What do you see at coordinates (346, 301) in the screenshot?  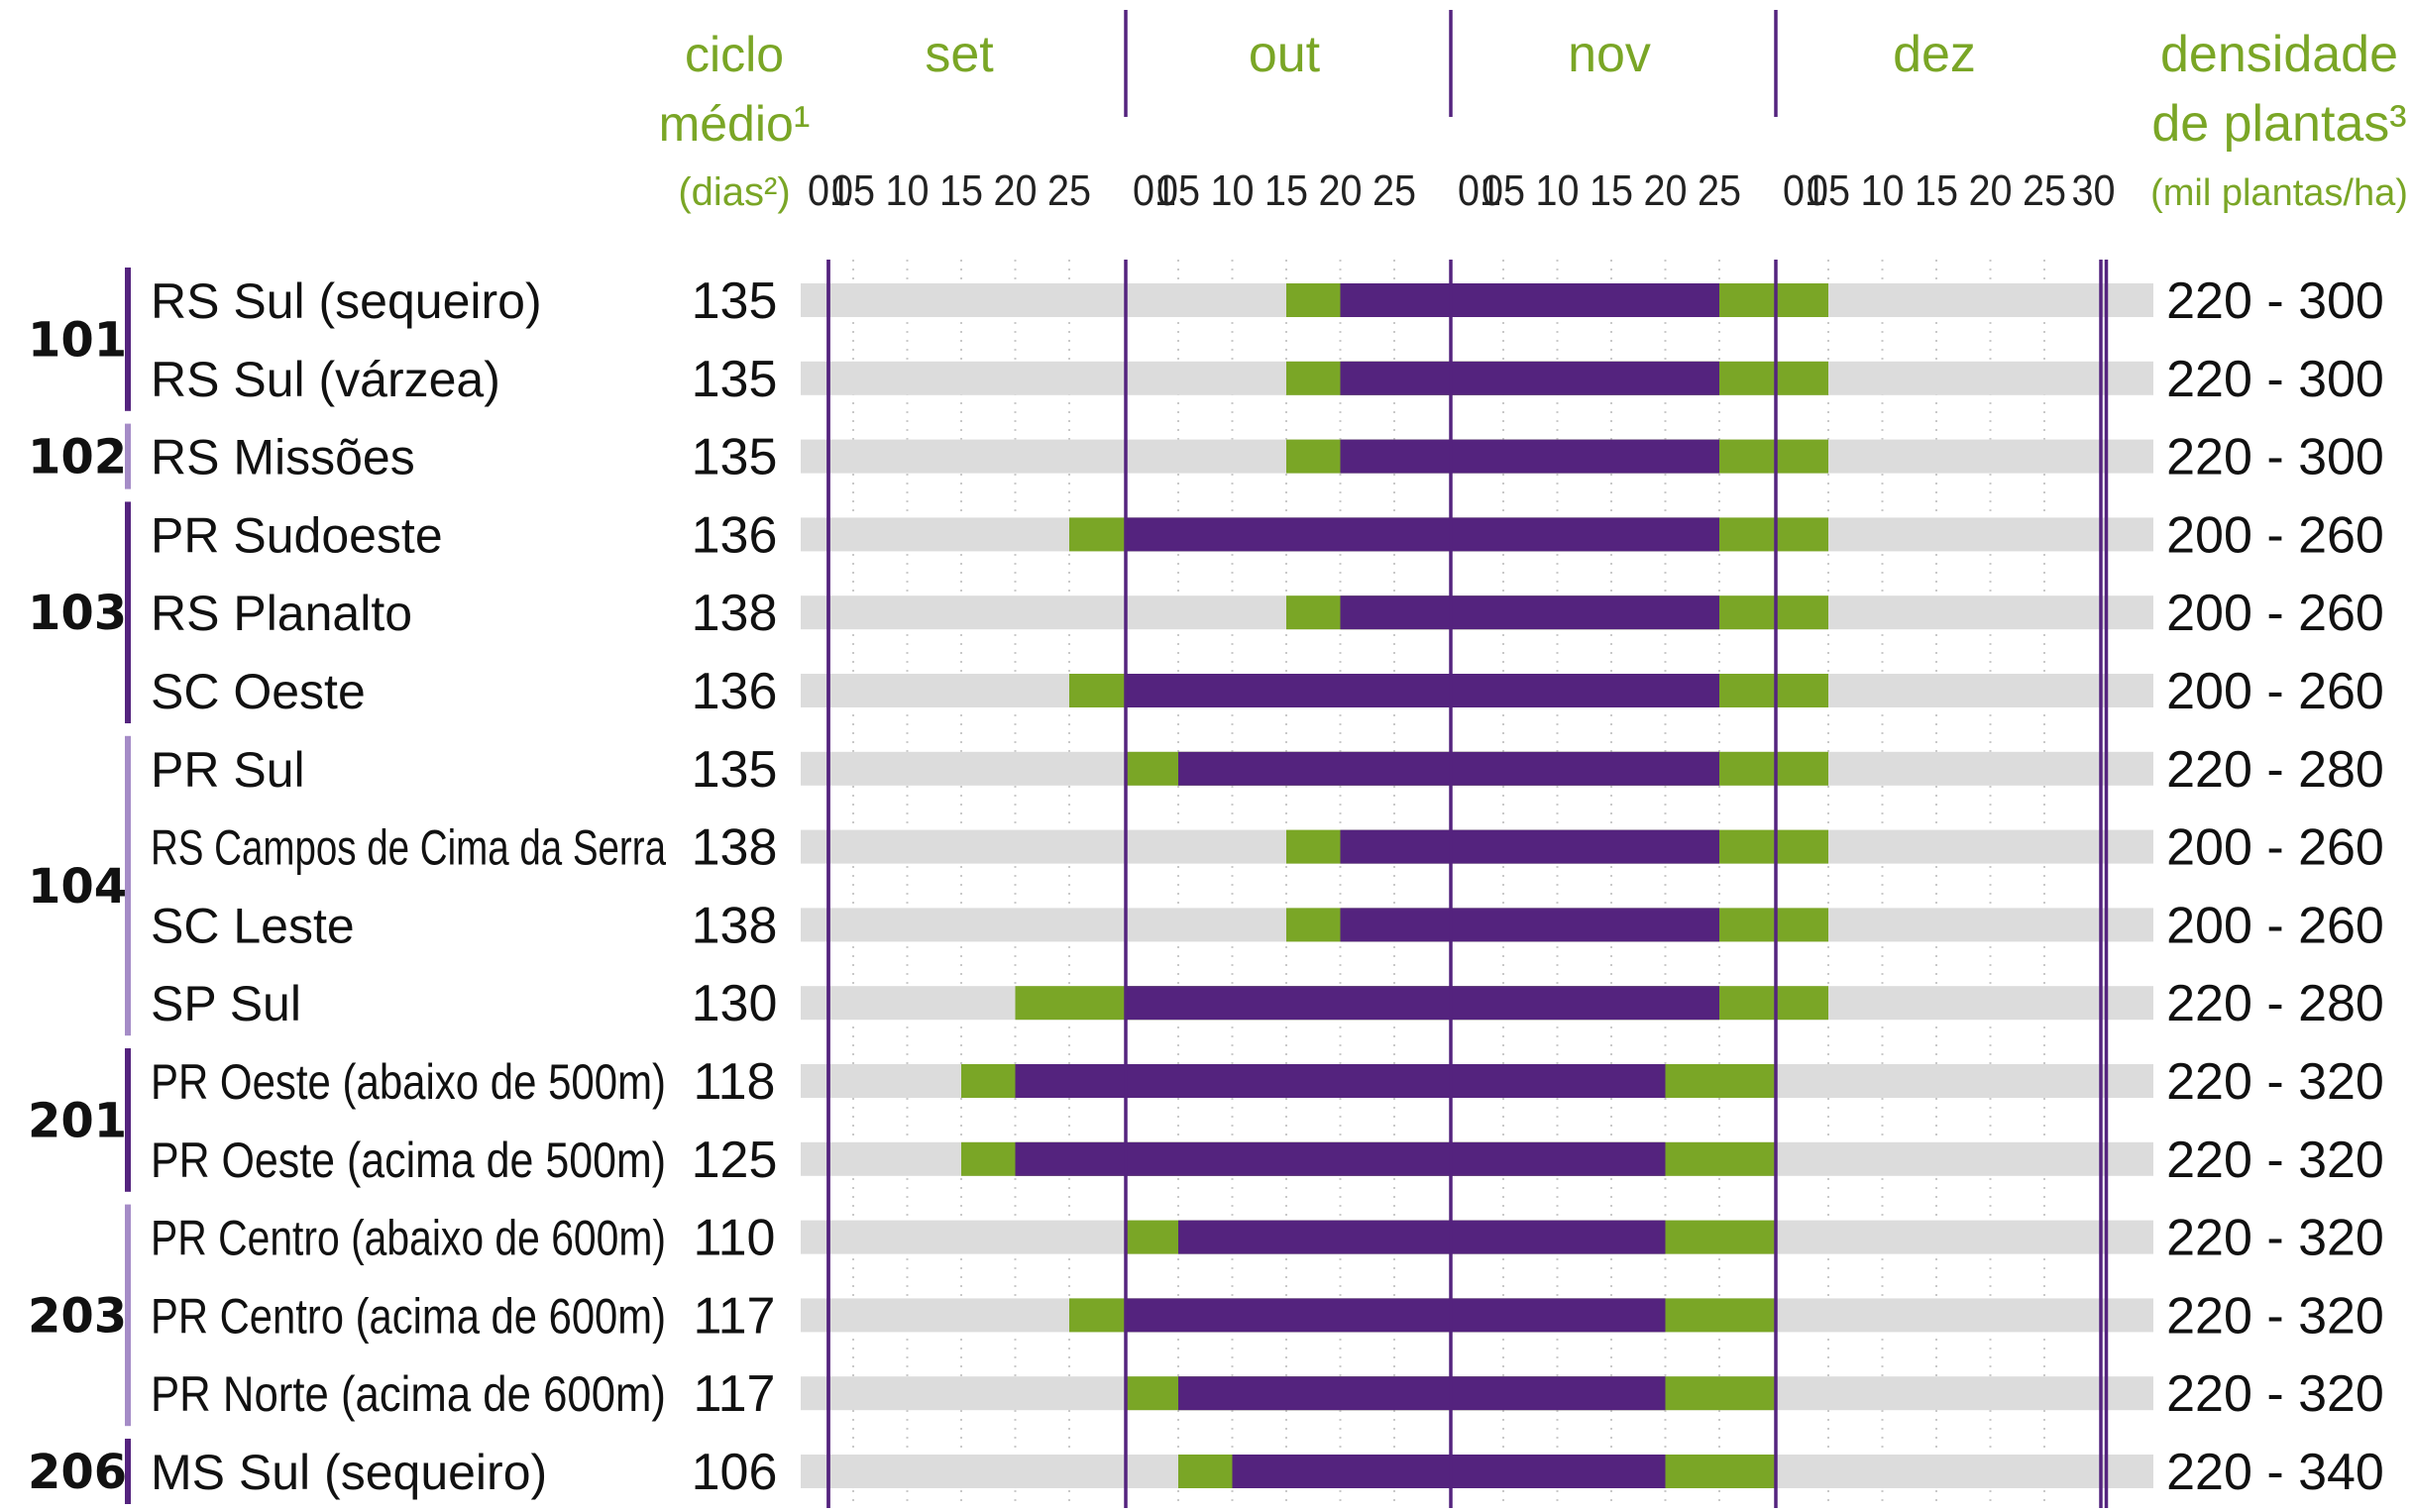 I see `region-label: RS Sul (sequeiro)` at bounding box center [346, 301].